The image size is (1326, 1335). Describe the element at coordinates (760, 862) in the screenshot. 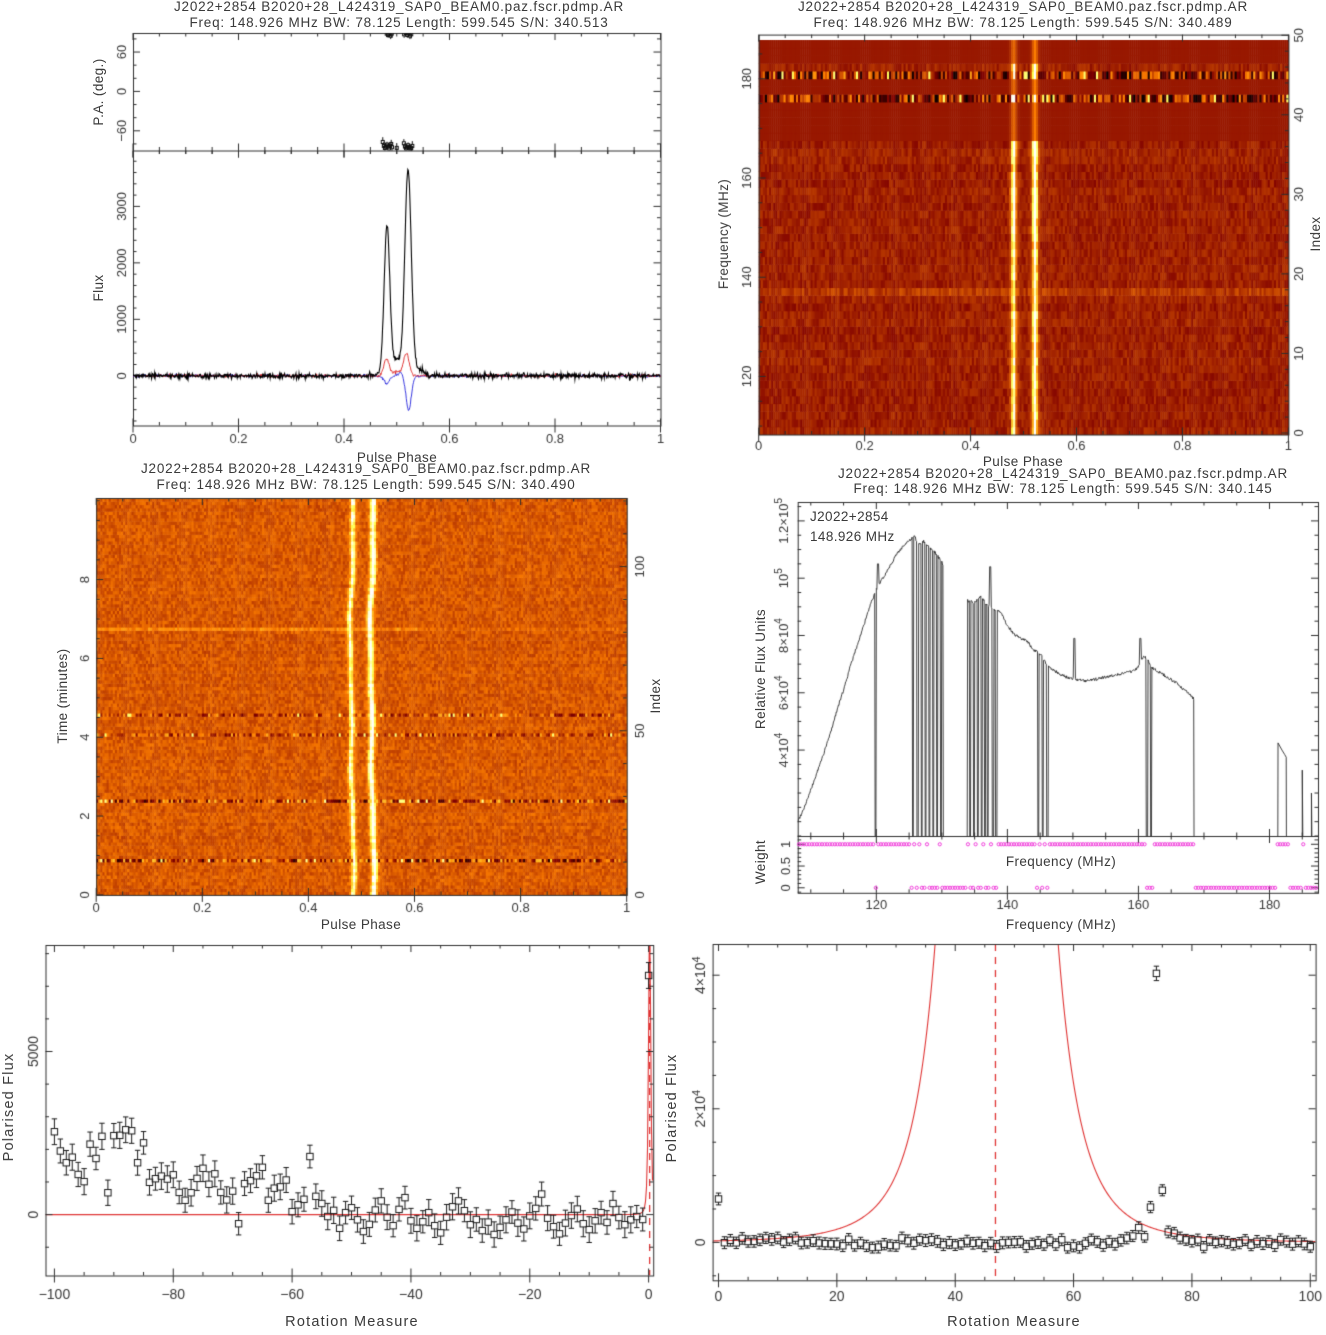

I see `weight-yaxis-label: Weight` at that location.